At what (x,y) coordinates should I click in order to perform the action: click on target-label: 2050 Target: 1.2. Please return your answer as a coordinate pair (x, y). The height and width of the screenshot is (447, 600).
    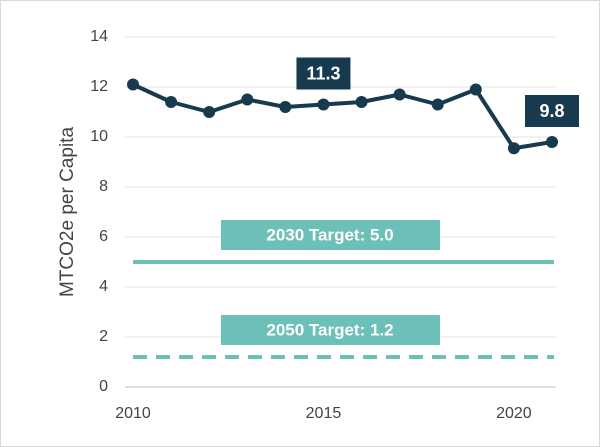
    Looking at the image, I should click on (329, 329).